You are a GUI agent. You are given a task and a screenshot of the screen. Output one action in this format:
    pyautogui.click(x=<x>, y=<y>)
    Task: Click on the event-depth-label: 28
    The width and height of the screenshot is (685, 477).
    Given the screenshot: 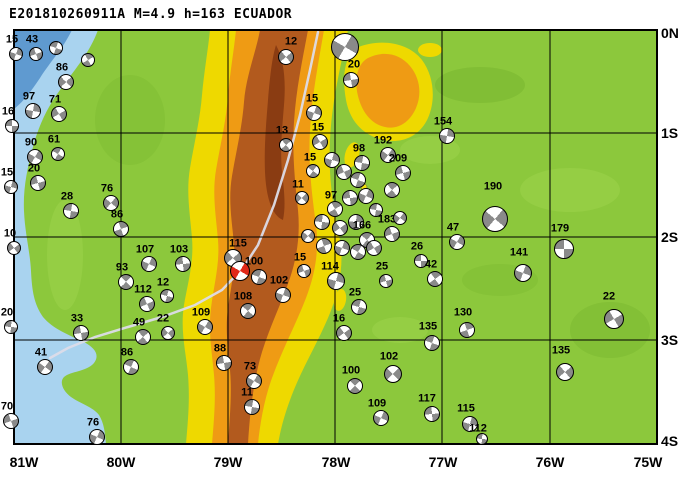 What is the action you would take?
    pyautogui.click(x=67, y=196)
    